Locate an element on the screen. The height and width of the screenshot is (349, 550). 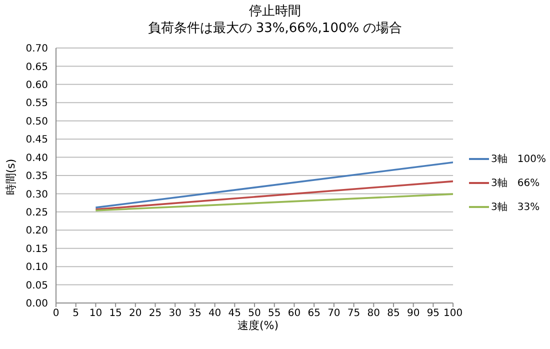
x-tick-label: 5 is located at coordinates (76, 314).